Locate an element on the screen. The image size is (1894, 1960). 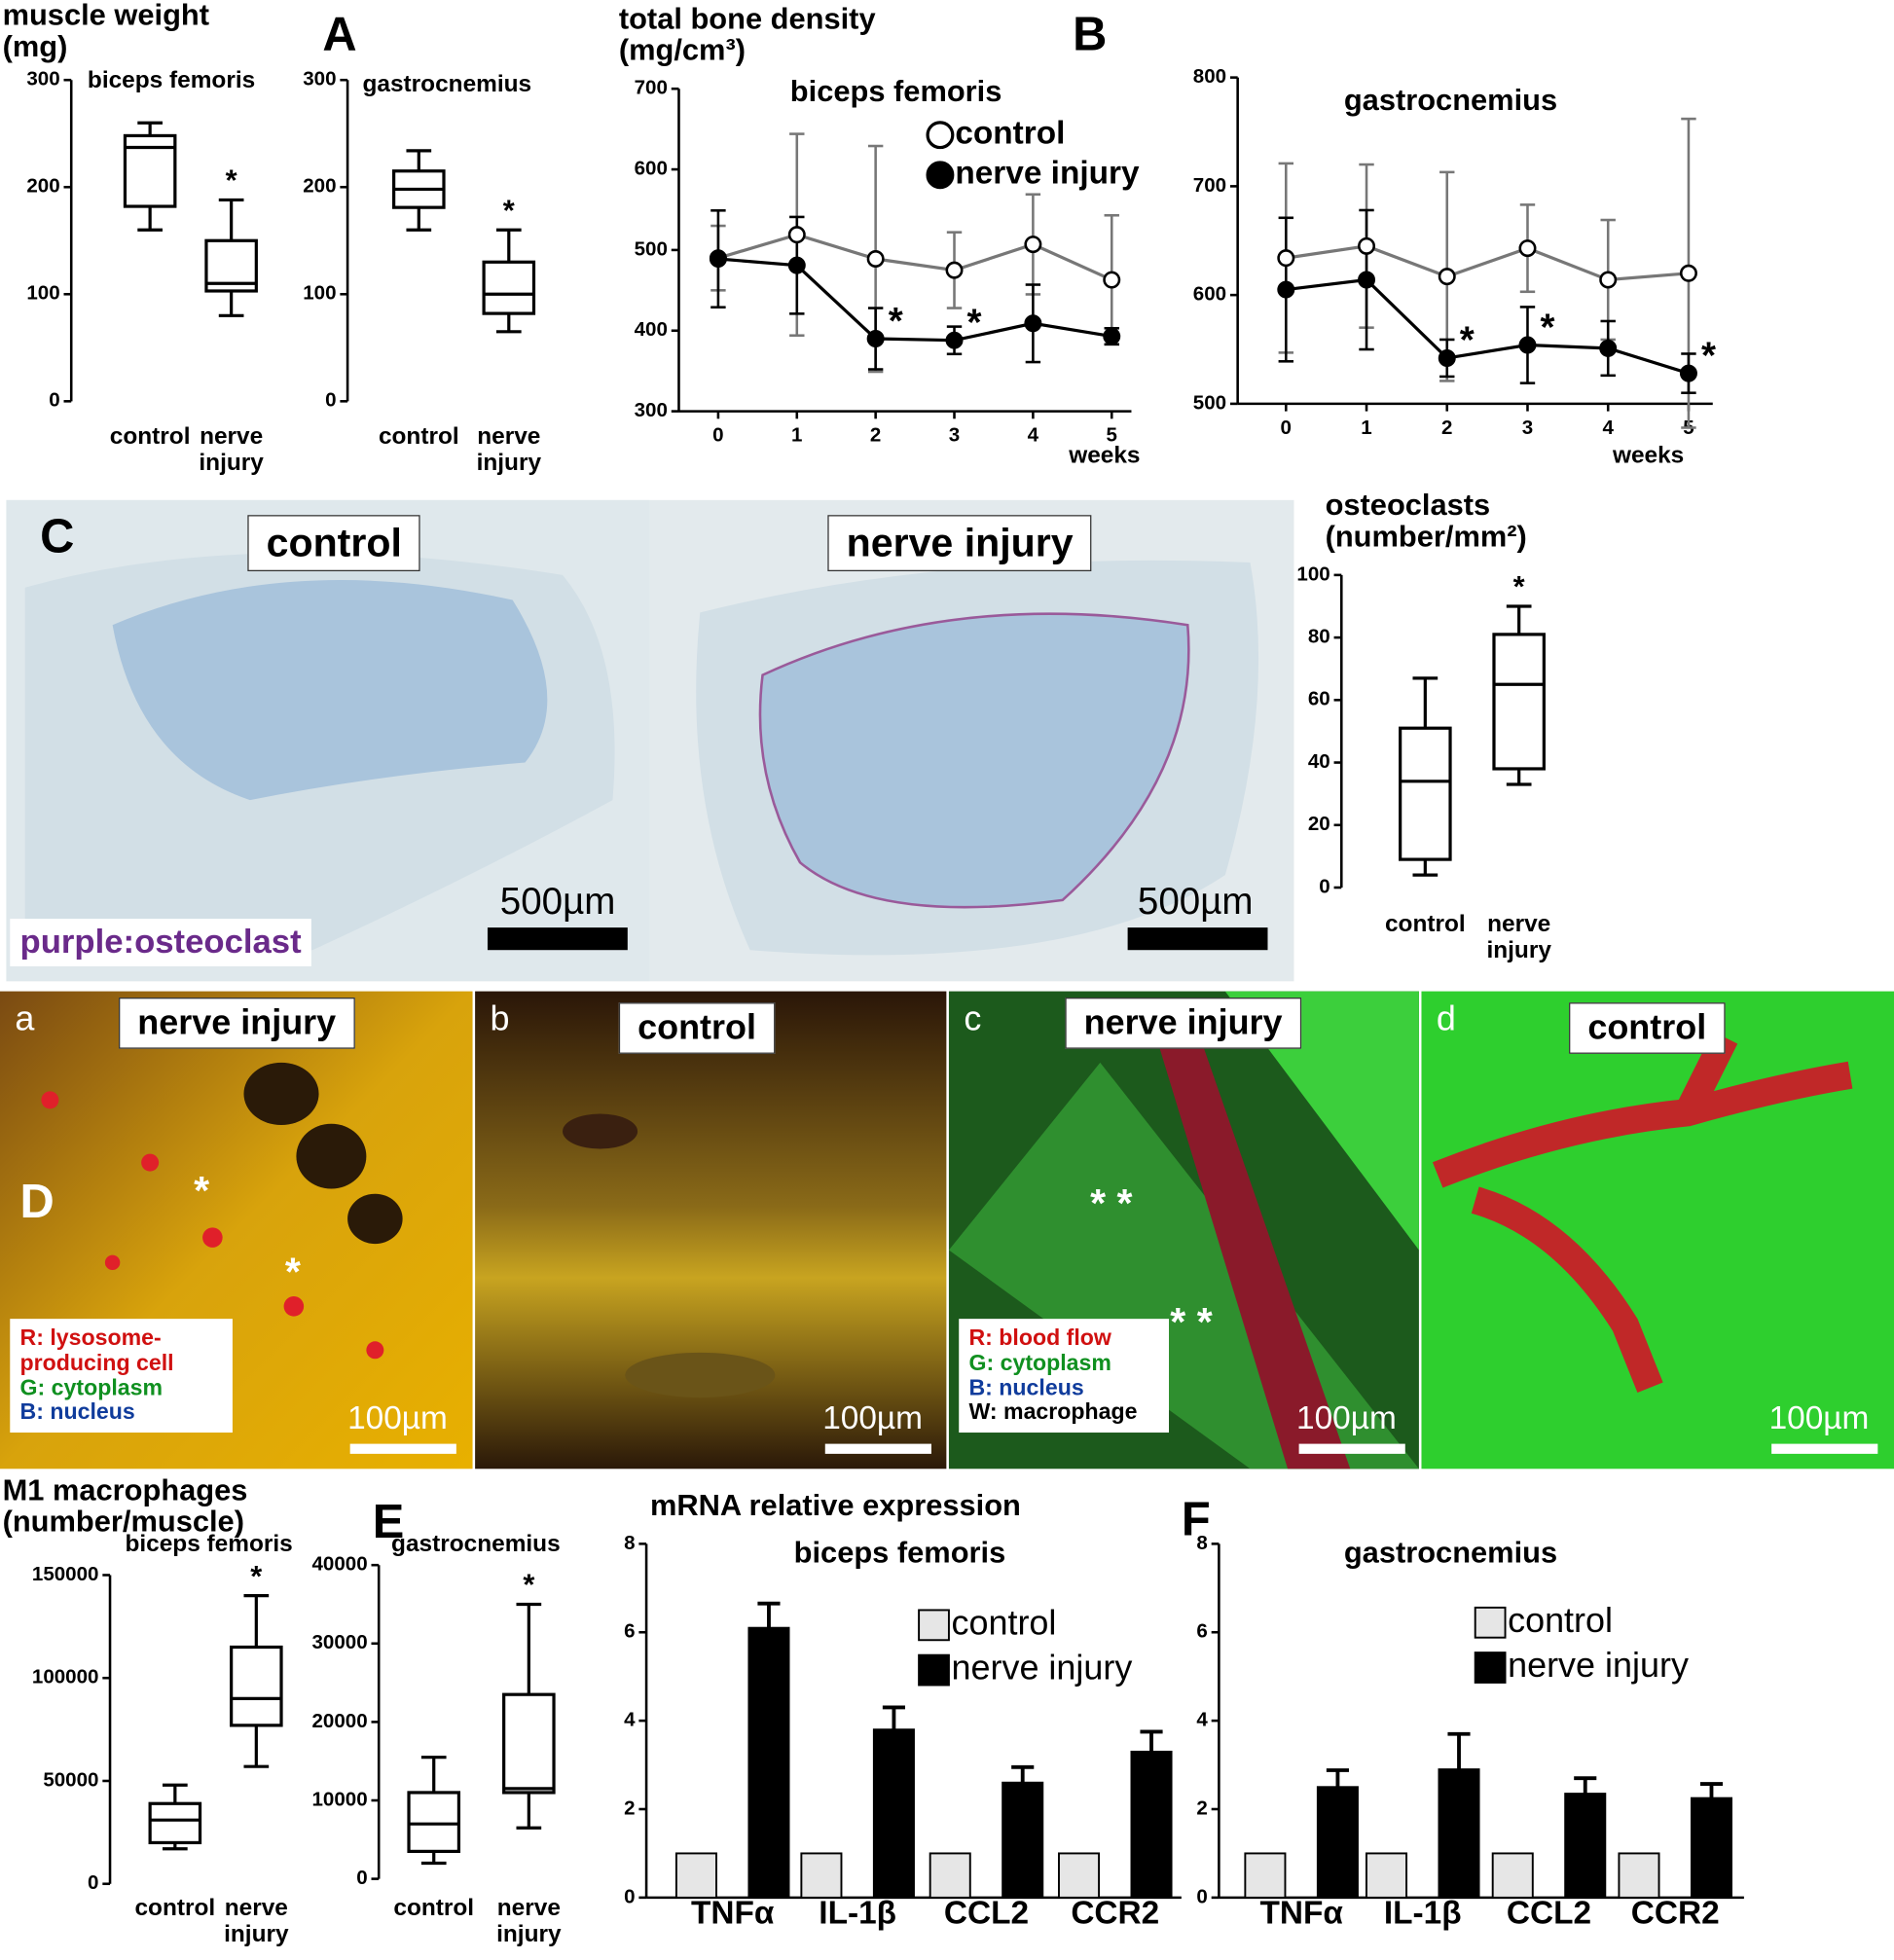
y-tick-label: 400 is located at coordinates (651, 329).